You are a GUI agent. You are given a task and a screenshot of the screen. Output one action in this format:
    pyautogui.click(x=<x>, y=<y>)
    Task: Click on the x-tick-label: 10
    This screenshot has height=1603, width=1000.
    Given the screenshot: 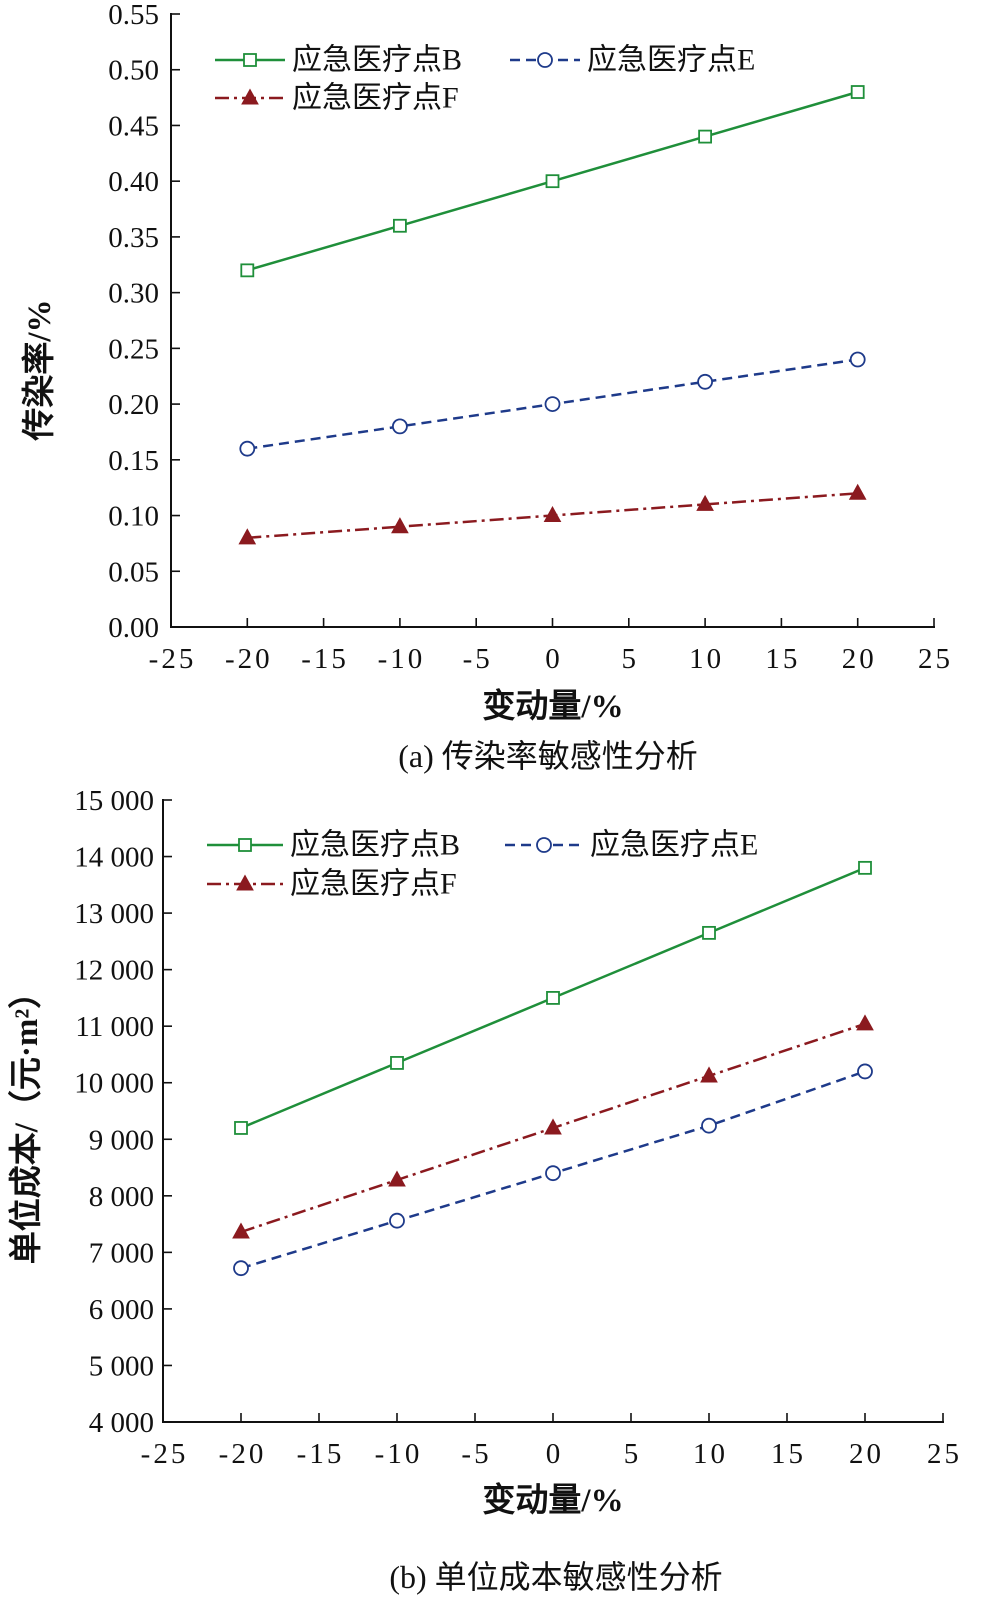 What is the action you would take?
    pyautogui.click(x=706, y=659)
    